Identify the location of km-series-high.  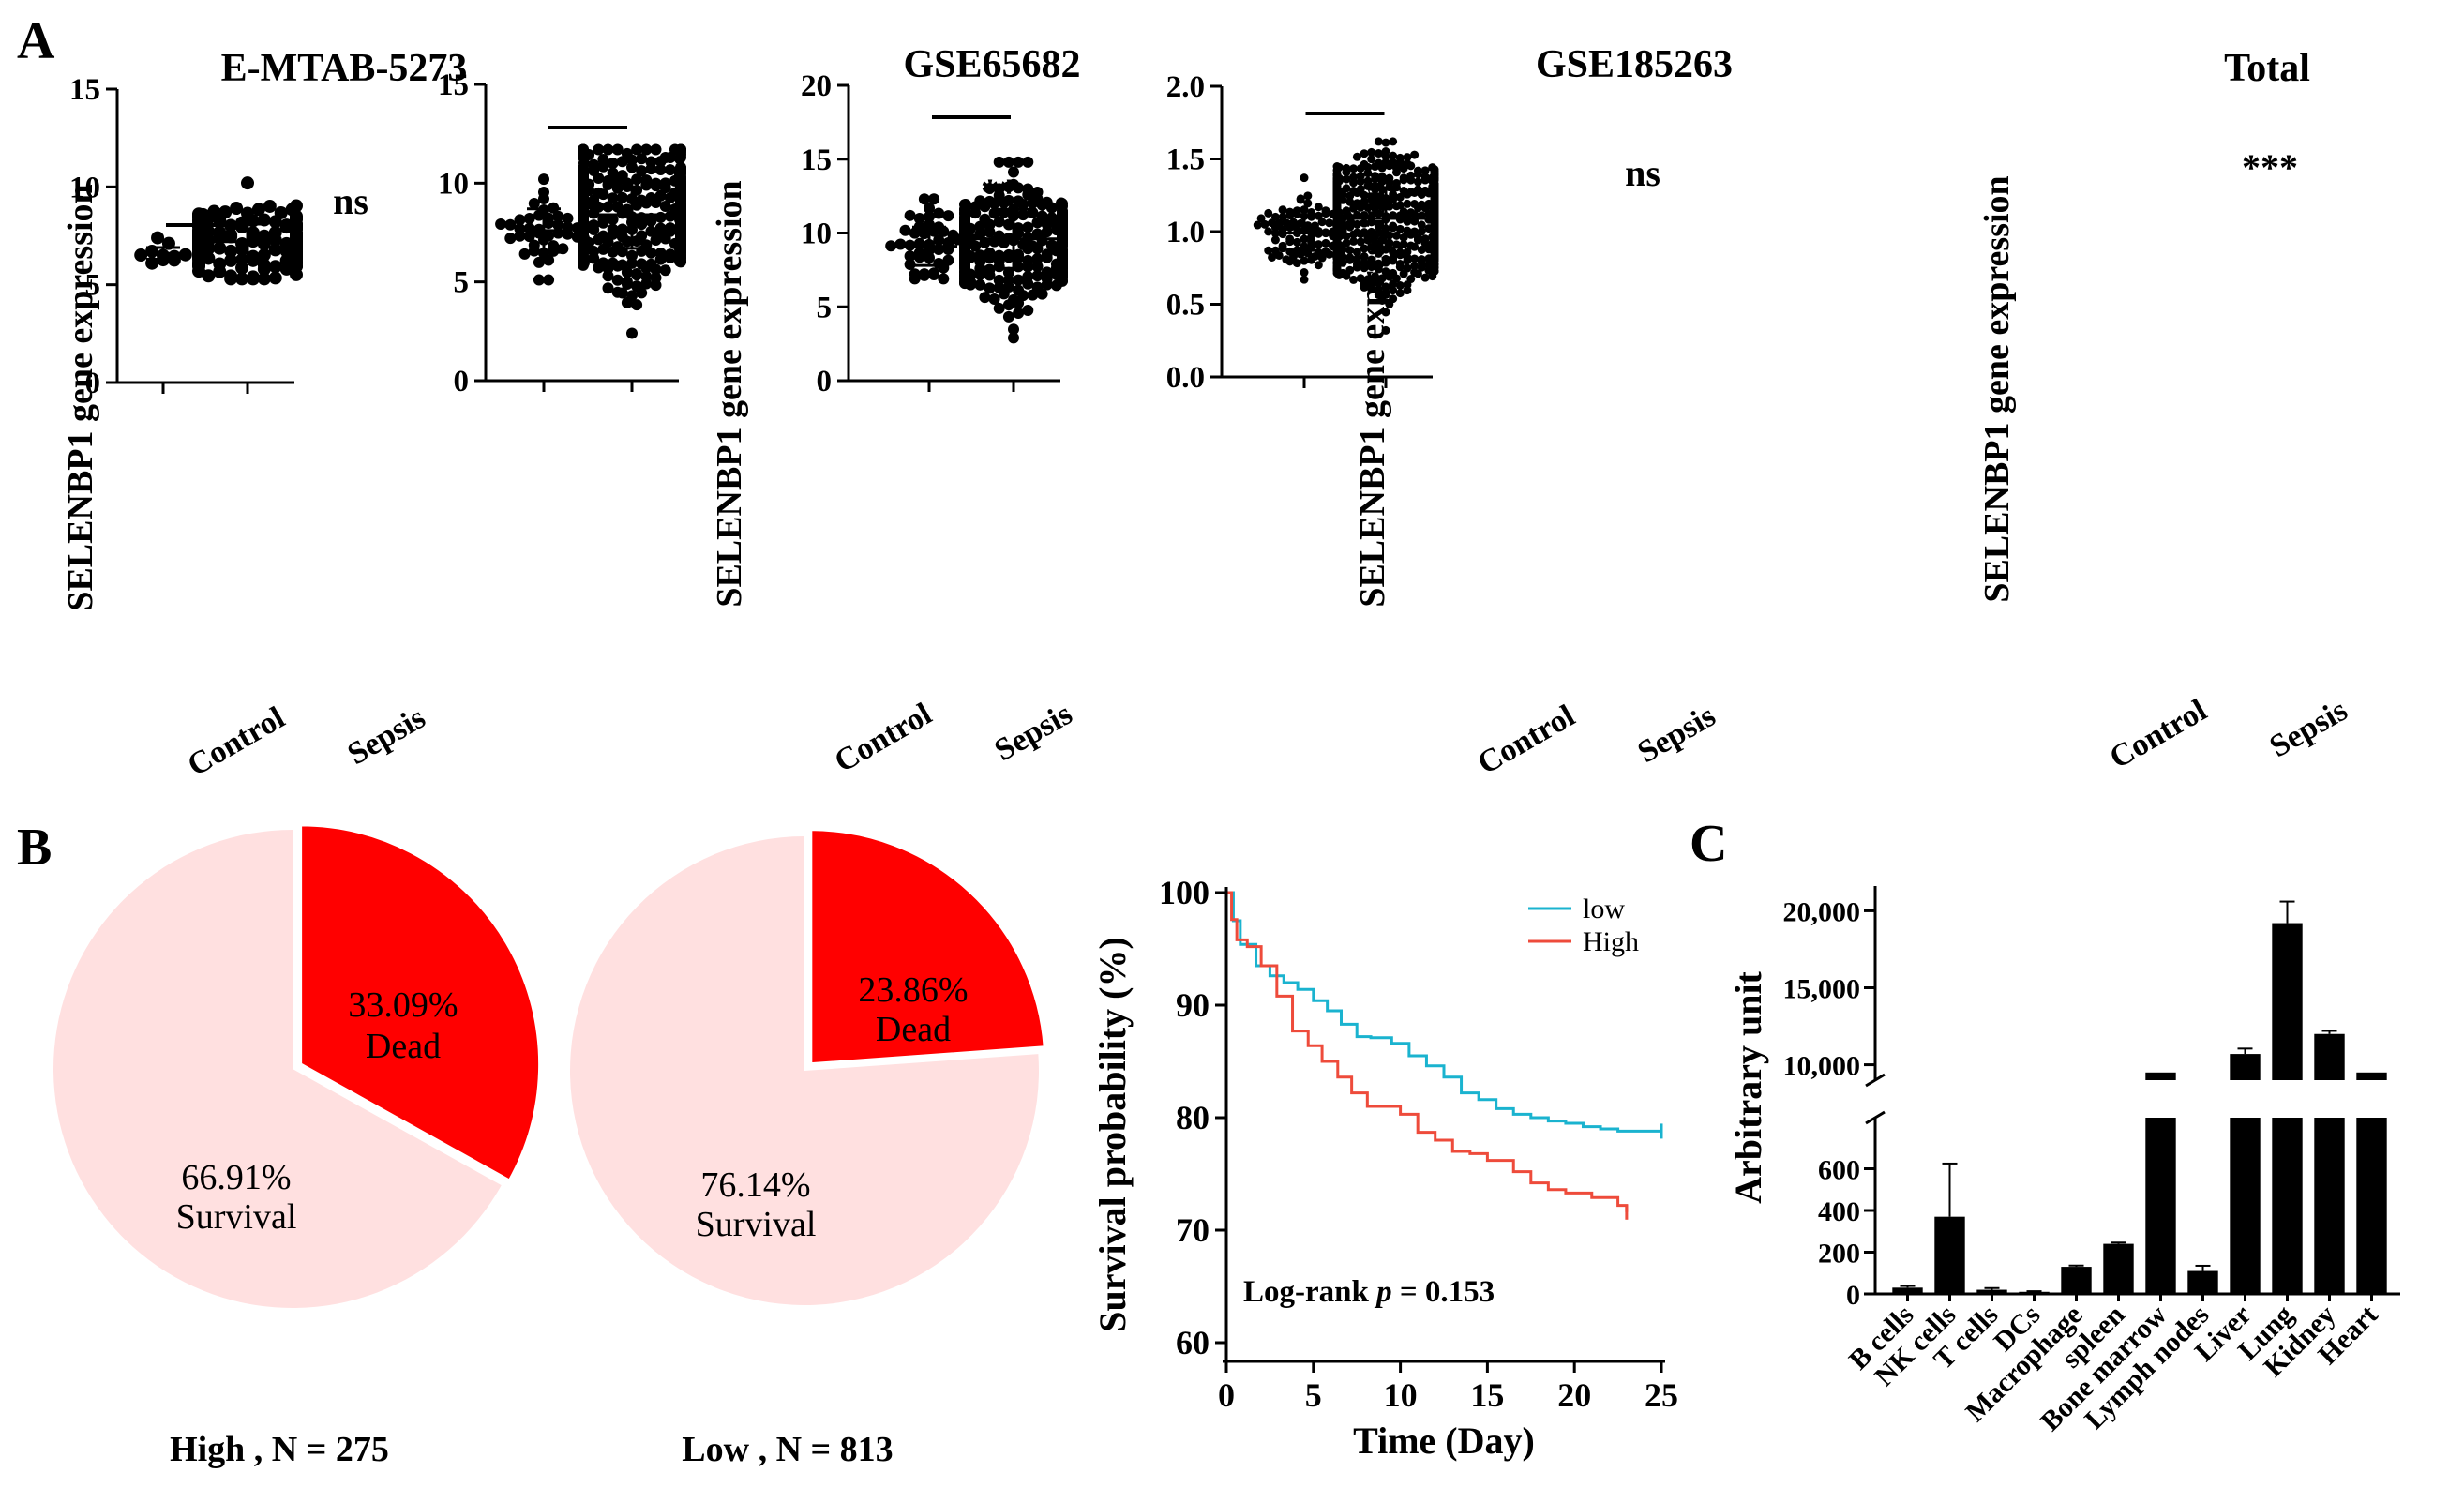
(1427, 1051).